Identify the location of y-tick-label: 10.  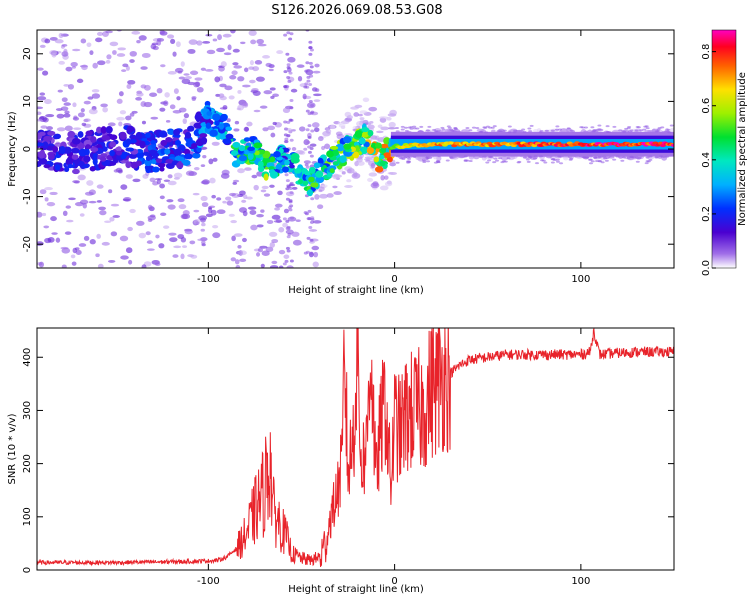
(27, 101).